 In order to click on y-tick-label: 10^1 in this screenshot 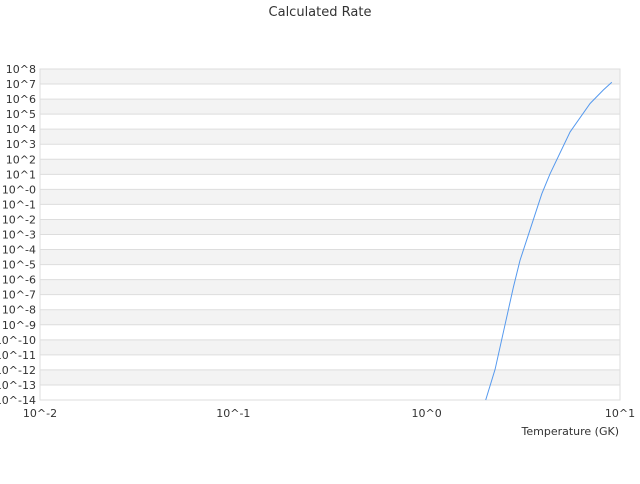, I will do `click(21, 174)`.